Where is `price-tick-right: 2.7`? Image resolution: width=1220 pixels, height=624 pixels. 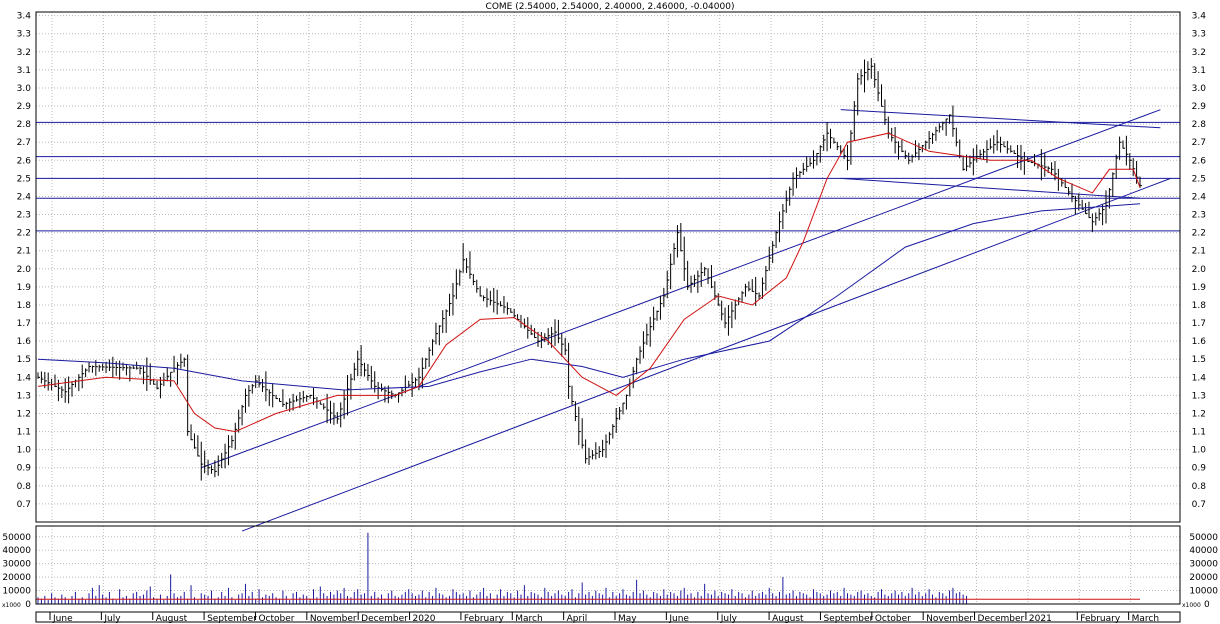
price-tick-right: 2.7 is located at coordinates (1199, 143).